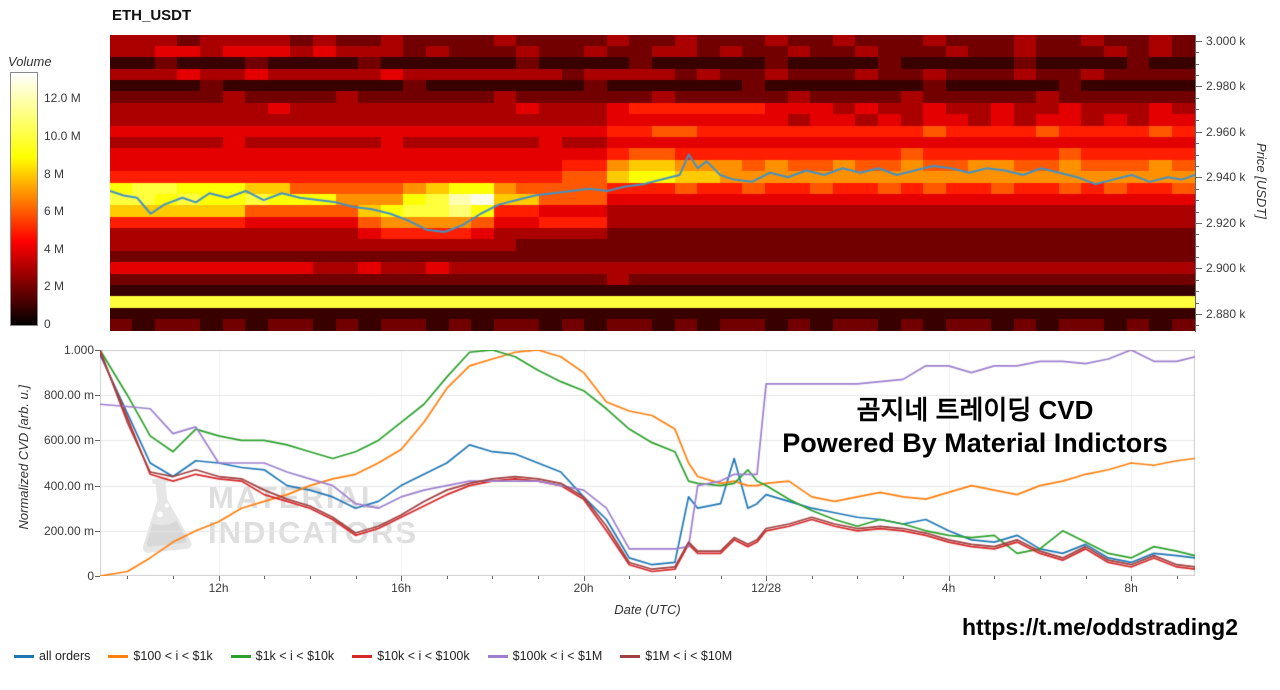 This screenshot has height=690, width=1280. I want to click on overlay-line1: 곰지네 트레이딩 CVD, so click(975, 410).